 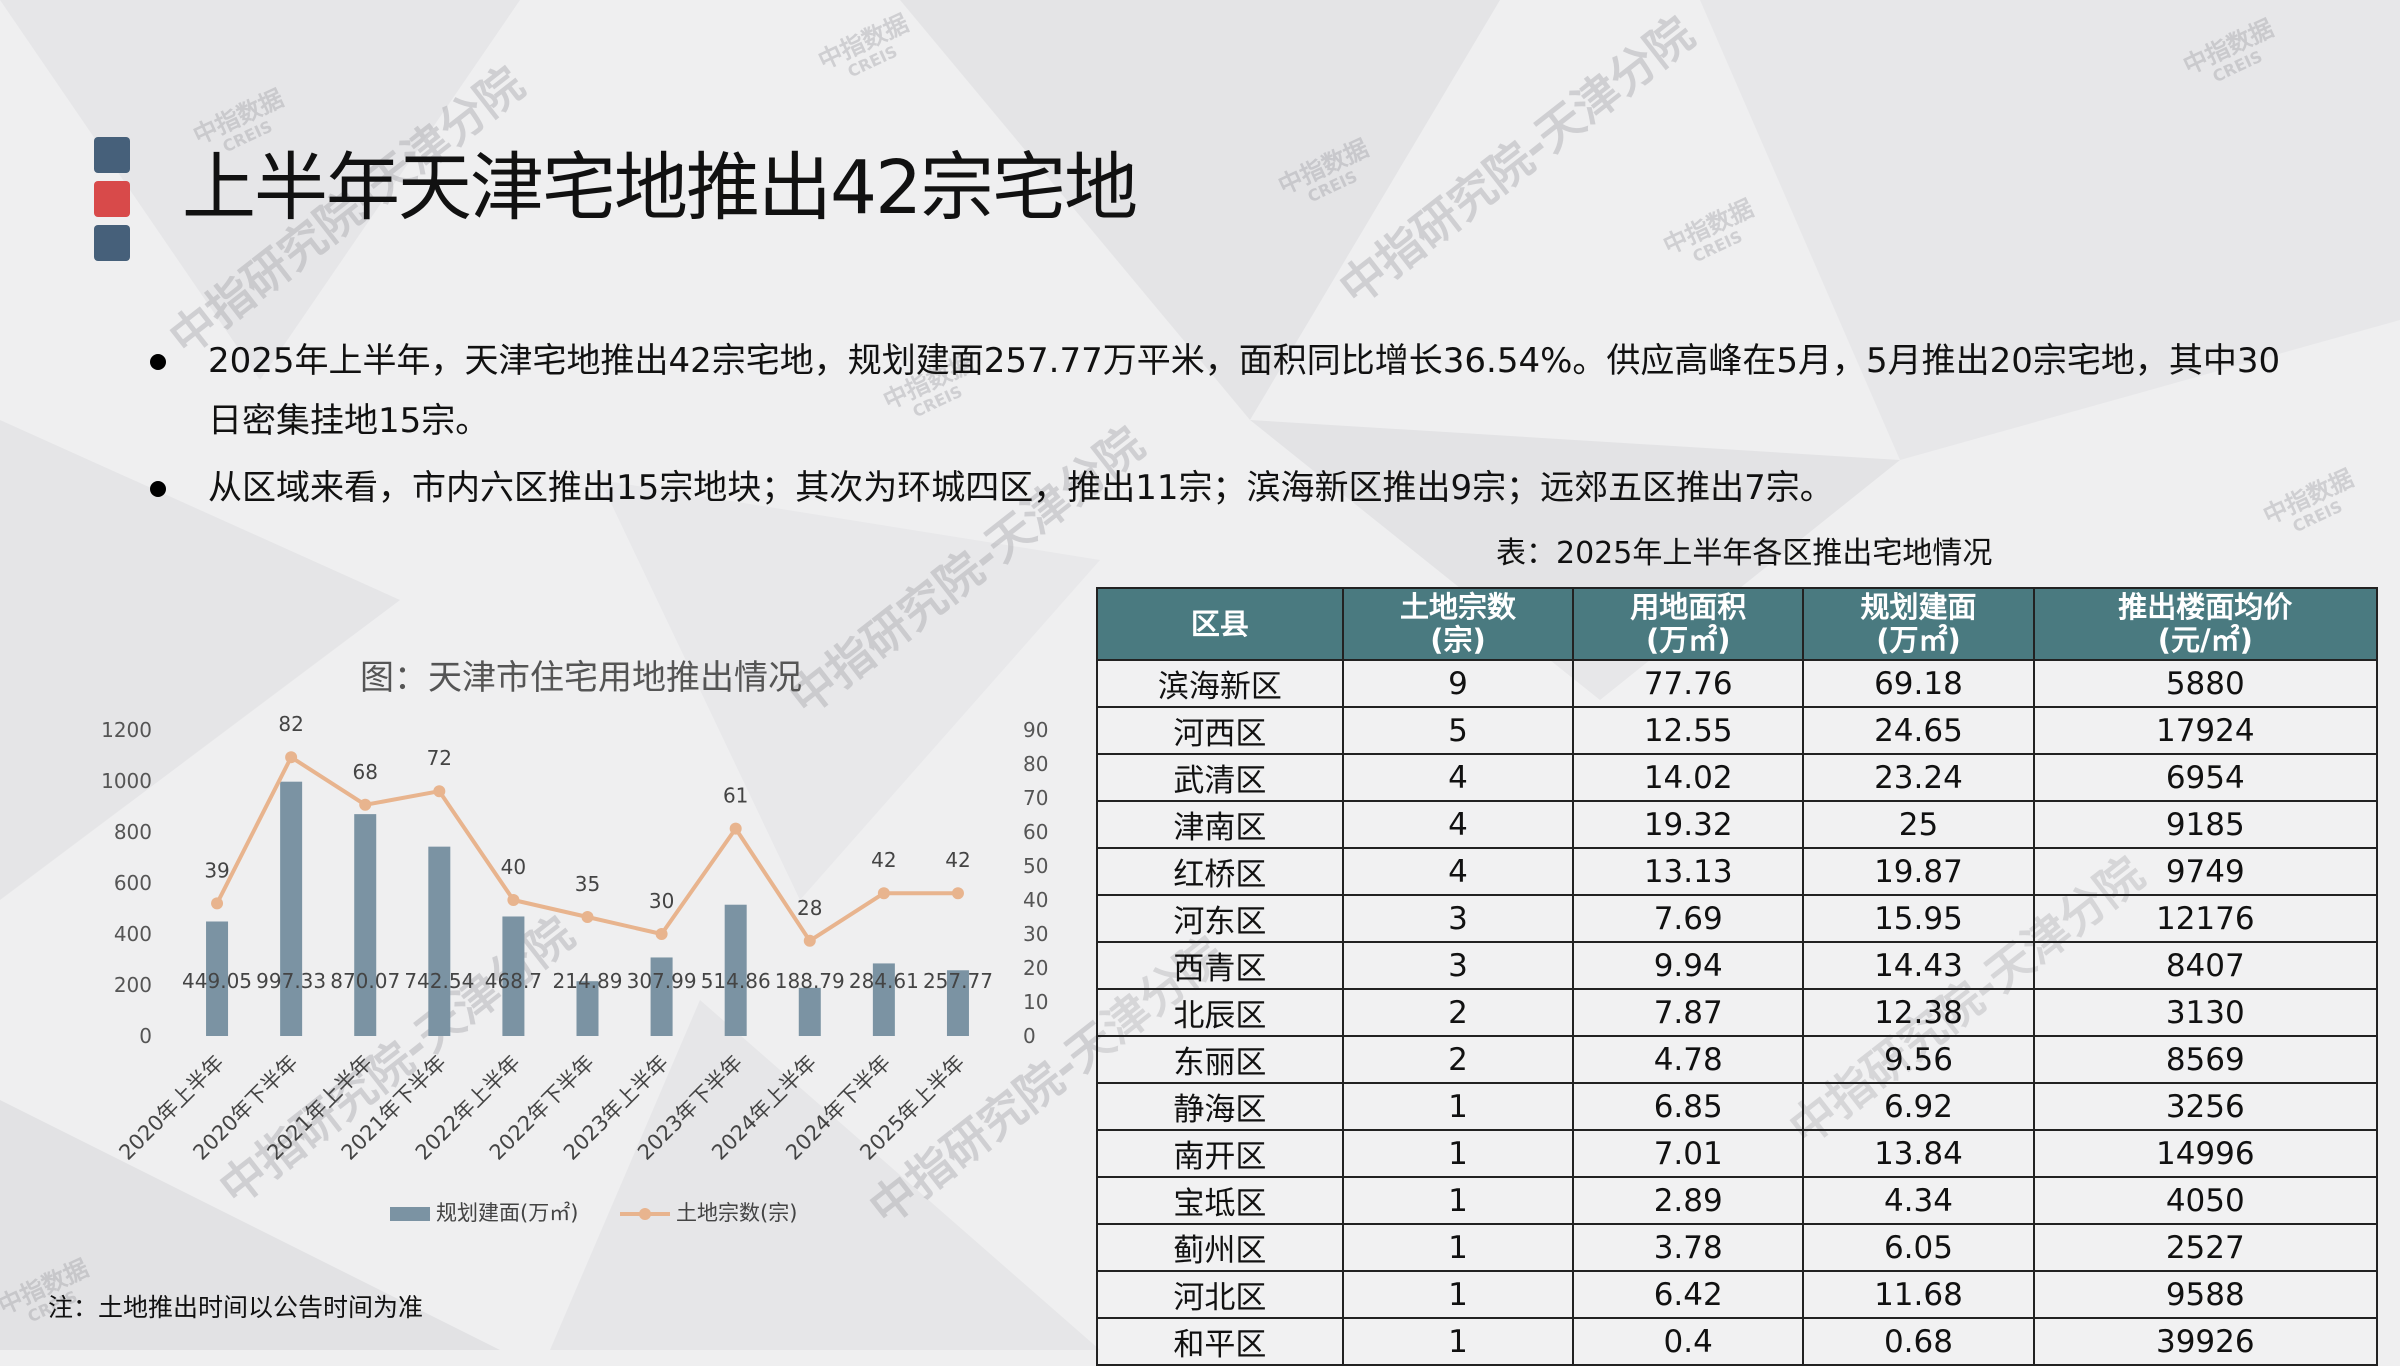 What do you see at coordinates (2205, 624) in the screenshot?
I see `table-header-cell: 推出楼面均价 (元/㎡)` at bounding box center [2205, 624].